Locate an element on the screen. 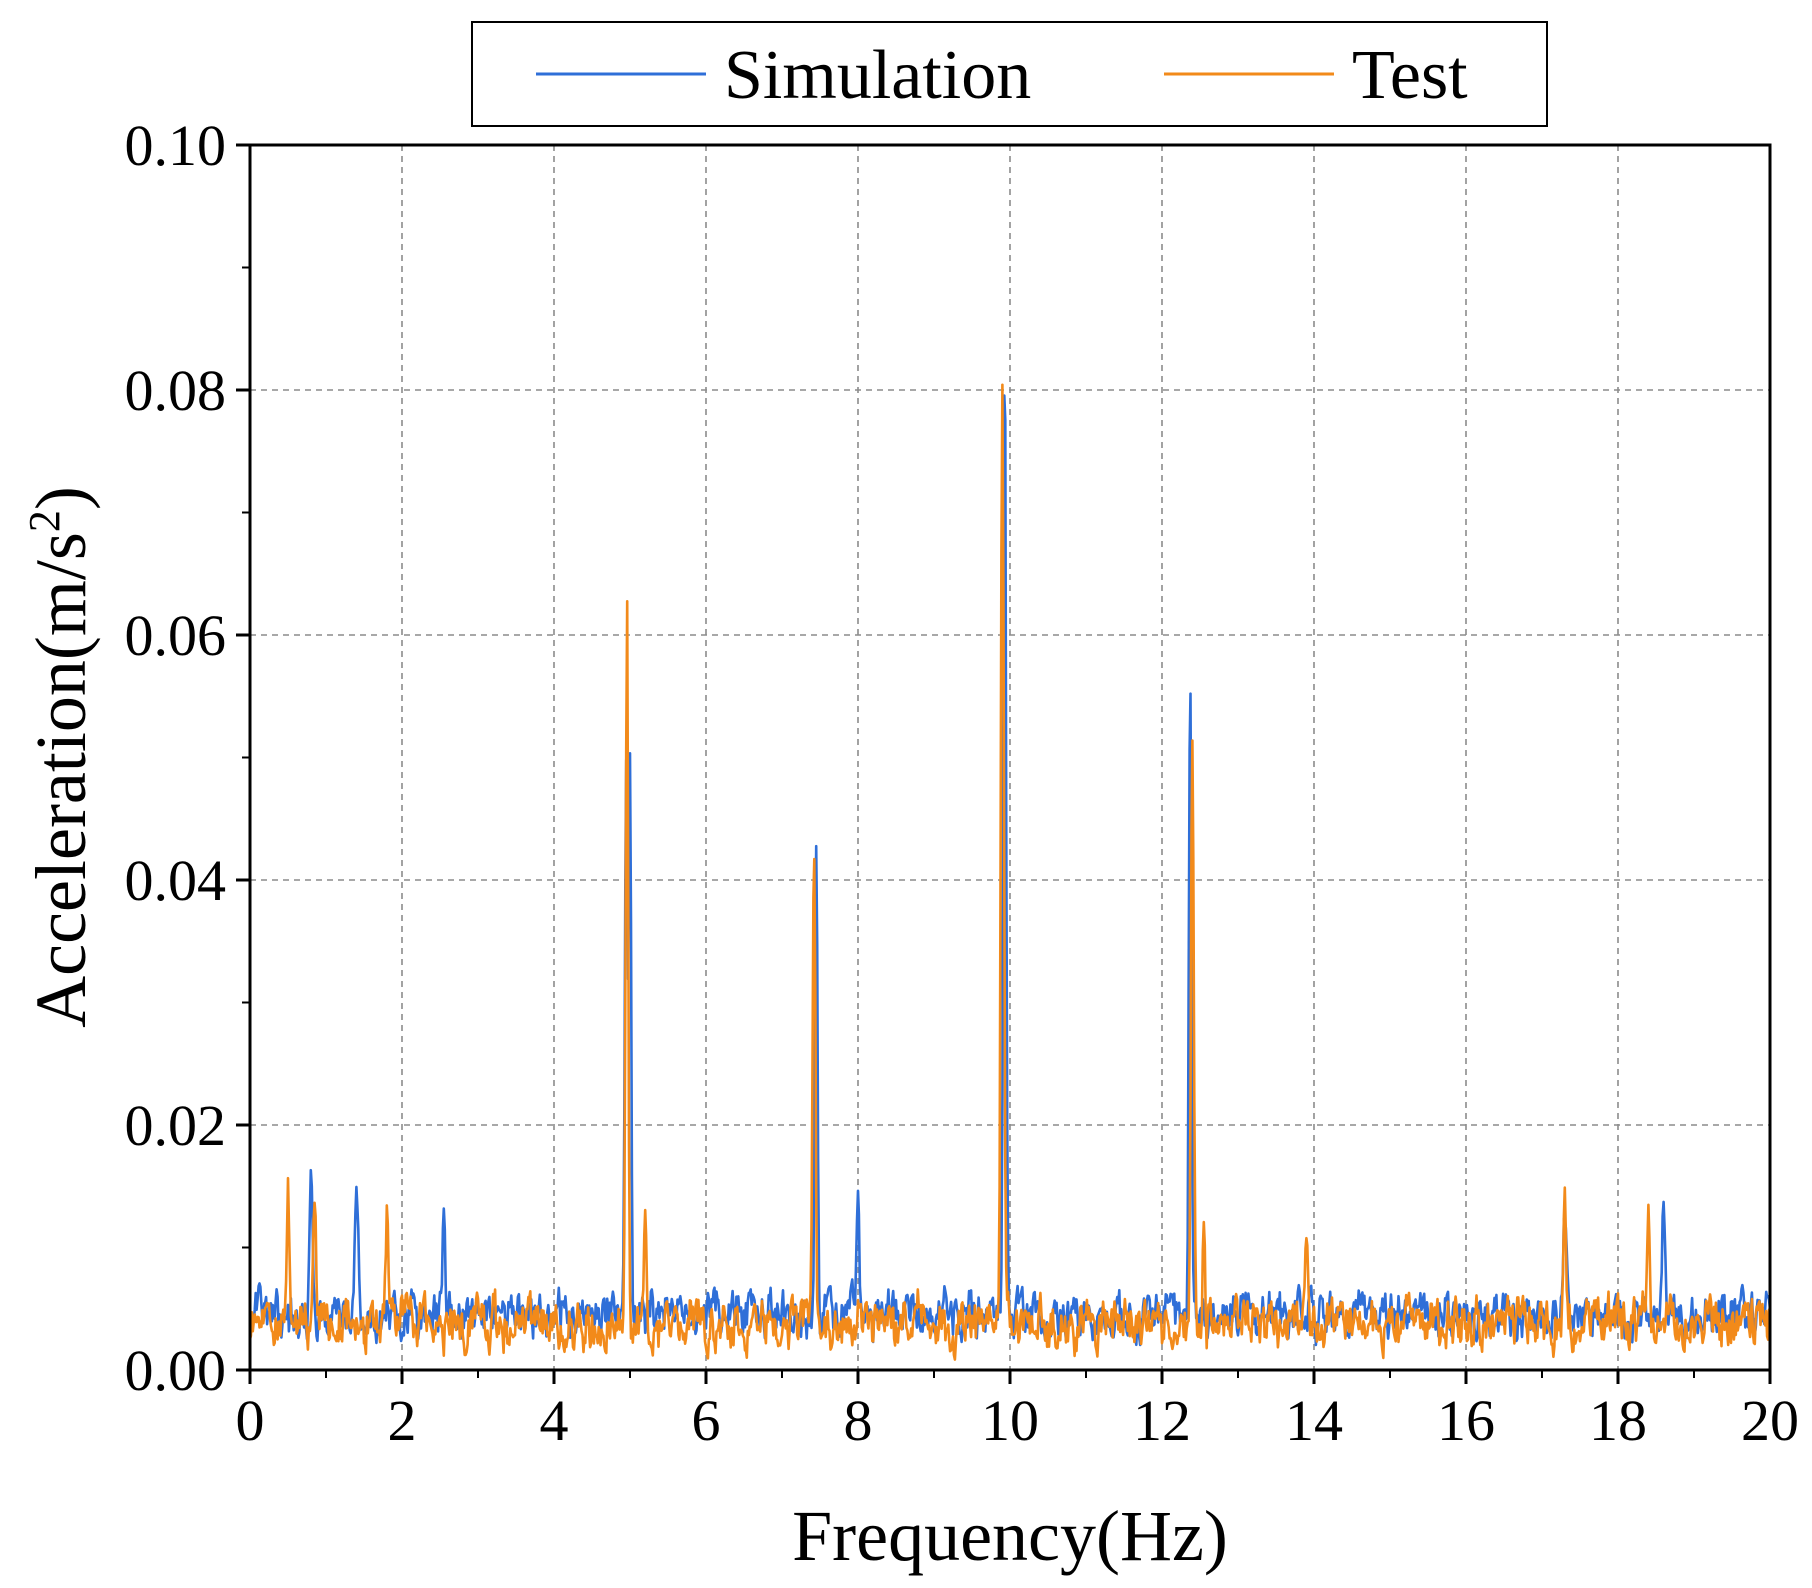  x-tick-label: 20 is located at coordinates (1770, 1420).